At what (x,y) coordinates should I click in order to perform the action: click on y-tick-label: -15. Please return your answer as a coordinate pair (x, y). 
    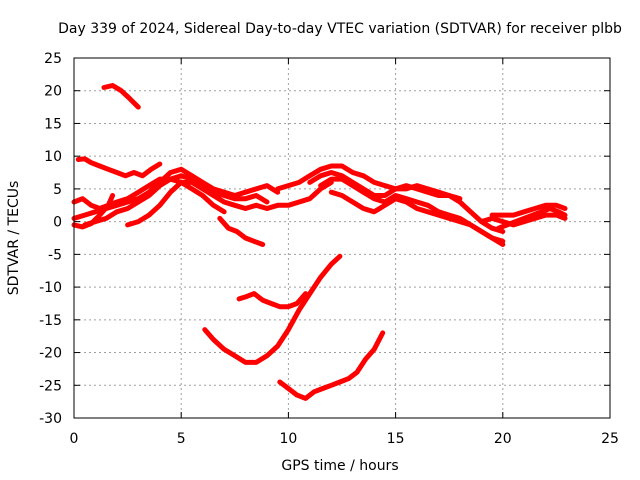
    Looking at the image, I should click on (50, 321).